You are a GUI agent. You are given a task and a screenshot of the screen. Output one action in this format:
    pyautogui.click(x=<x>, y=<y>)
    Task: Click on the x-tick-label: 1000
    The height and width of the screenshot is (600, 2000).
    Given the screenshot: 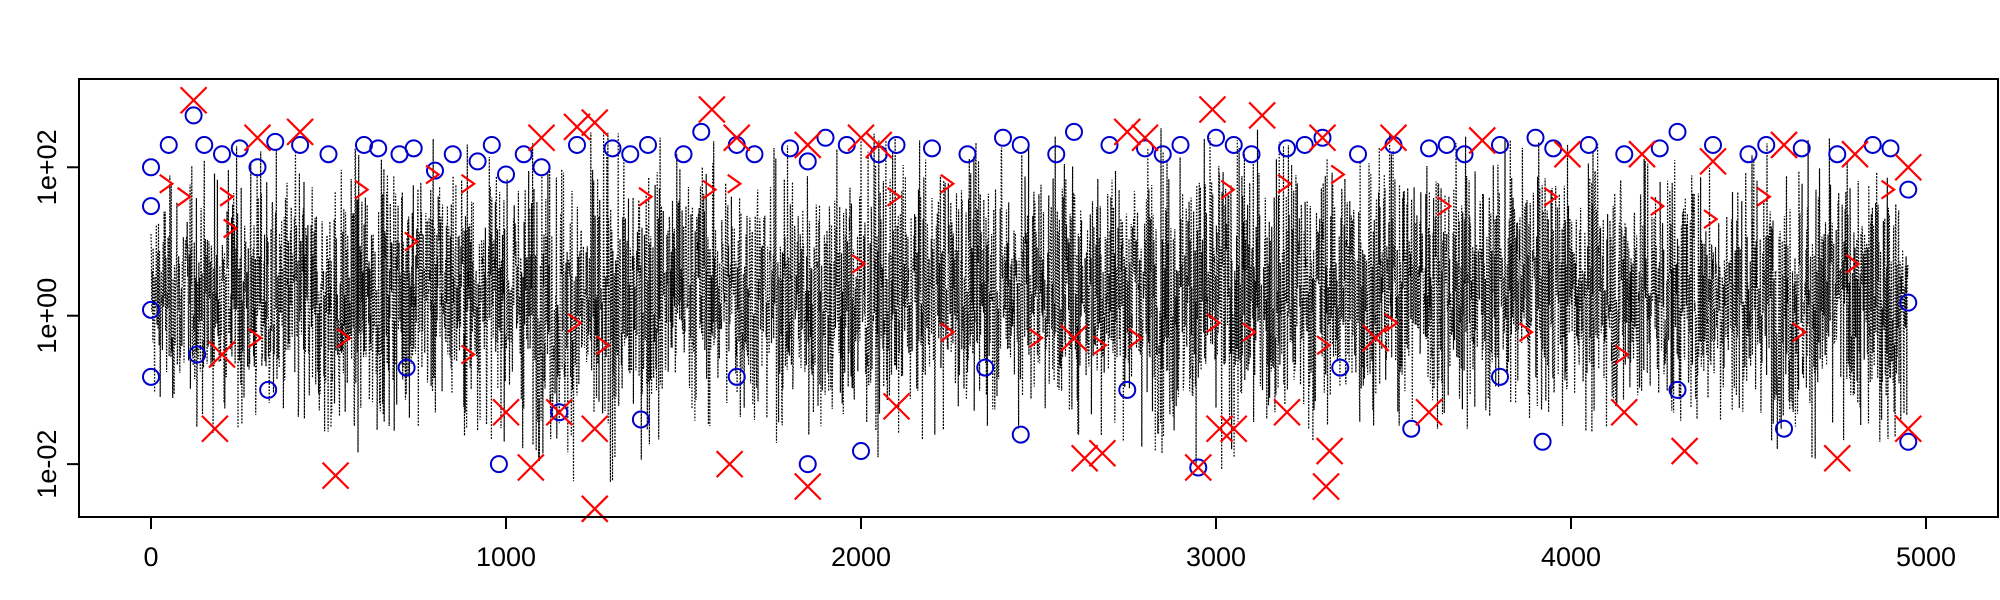 What is the action you would take?
    pyautogui.click(x=506, y=557)
    